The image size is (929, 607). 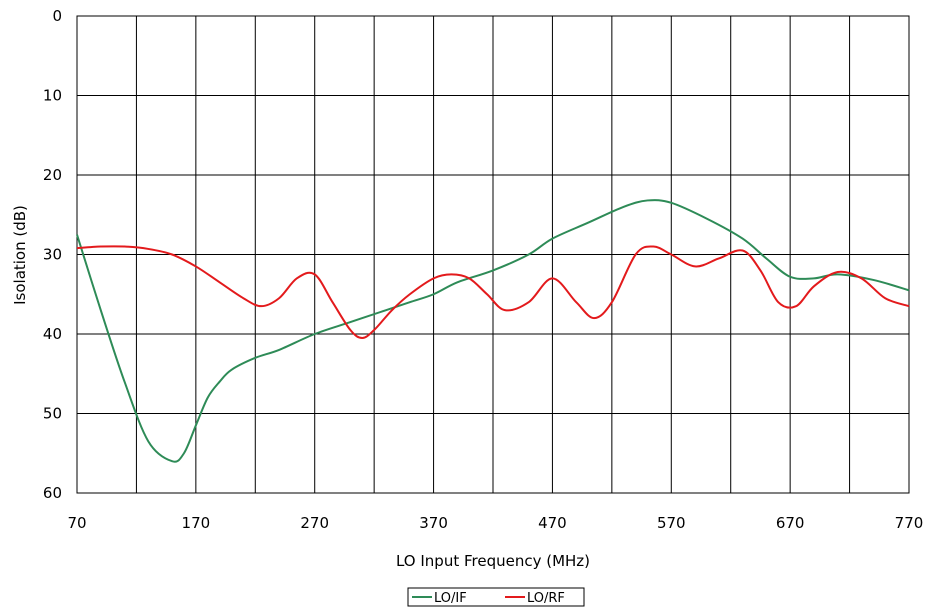 What do you see at coordinates (196, 523) in the screenshot?
I see `x-tick-label: 170` at bounding box center [196, 523].